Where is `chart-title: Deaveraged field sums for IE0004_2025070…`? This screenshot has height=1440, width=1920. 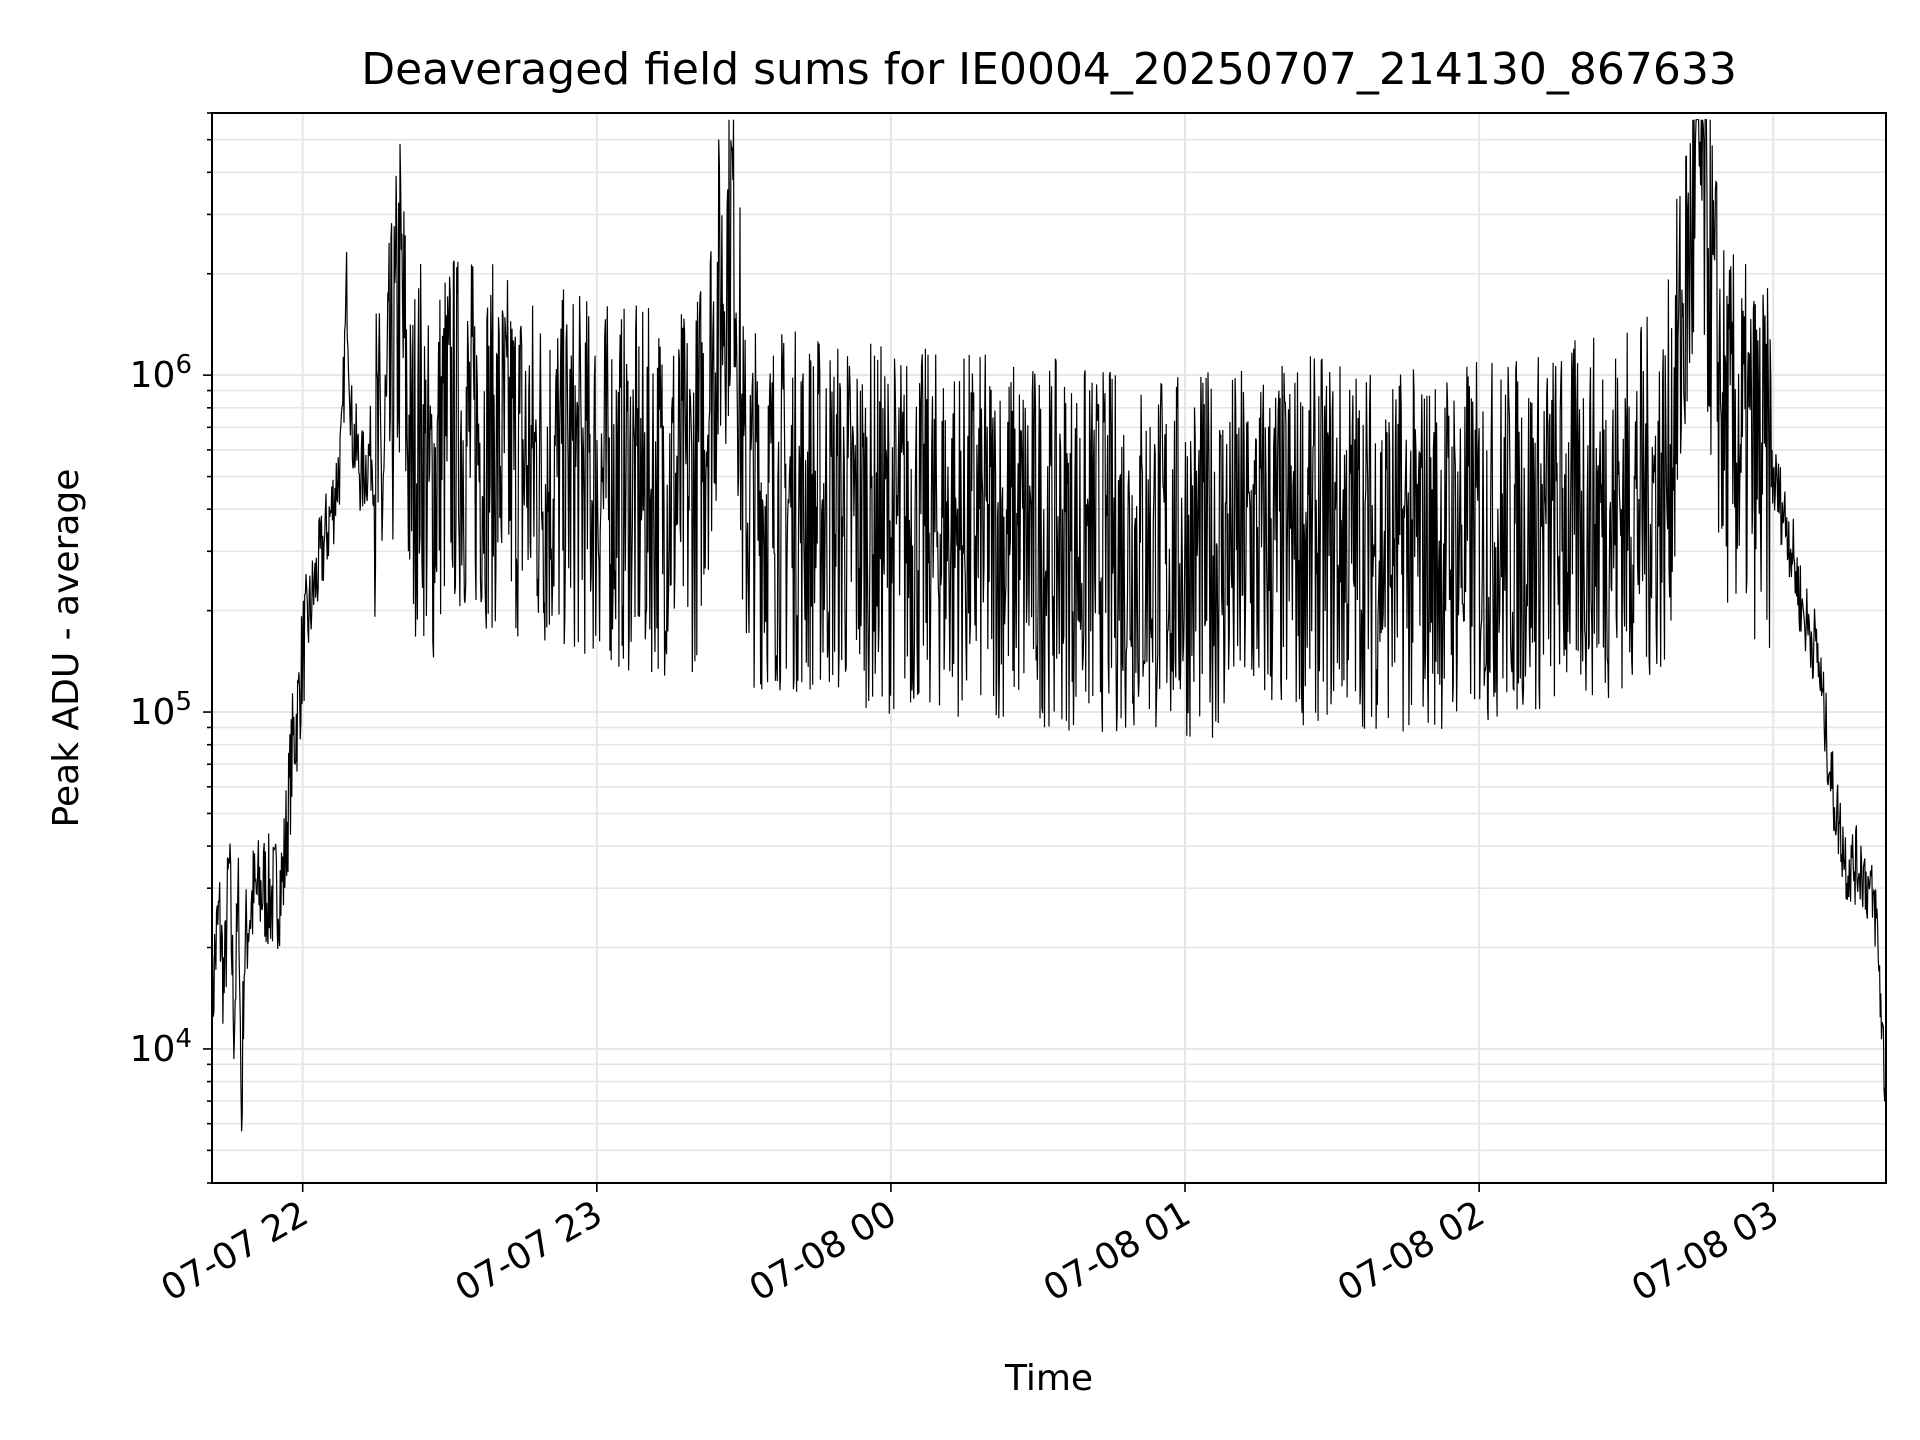 chart-title: Deaveraged field sums for IE0004_2025070… is located at coordinates (1049, 69).